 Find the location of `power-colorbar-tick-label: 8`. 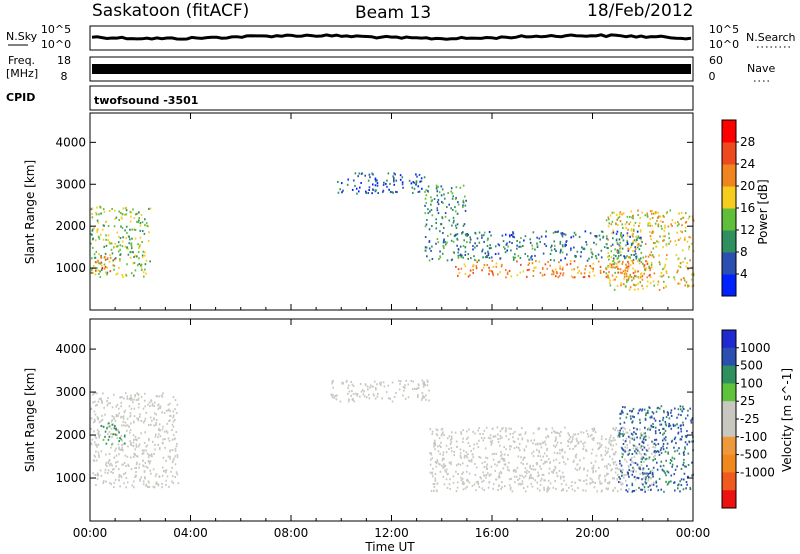

power-colorbar-tick-label: 8 is located at coordinates (744, 252).